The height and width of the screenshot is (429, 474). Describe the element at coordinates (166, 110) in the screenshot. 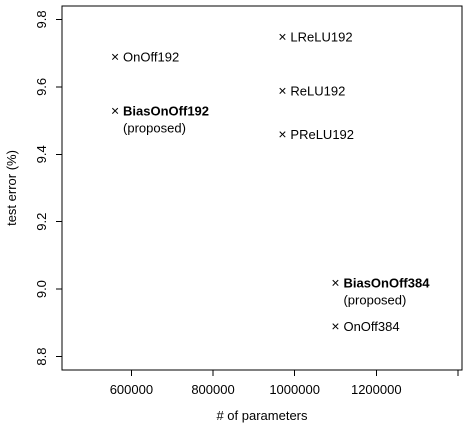

I see `data-point-label: BiasOnOff192` at that location.